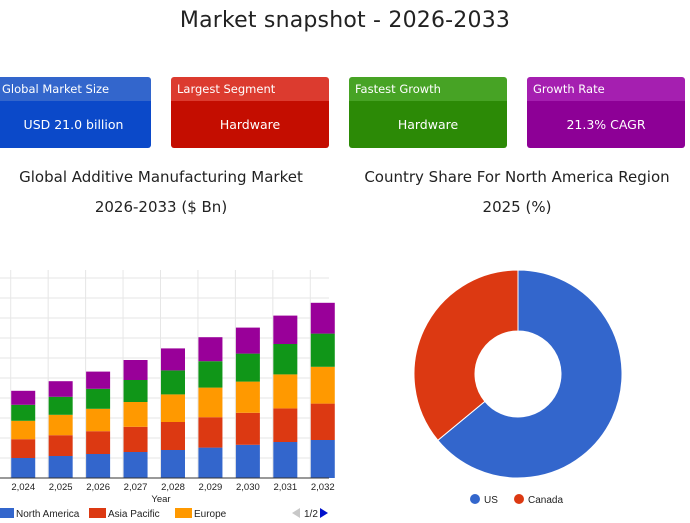 Image resolution: width=690 pixels, height=523 pixels. What do you see at coordinates (606, 89) in the screenshot?
I see `card-label: Growth Rate` at bounding box center [606, 89].